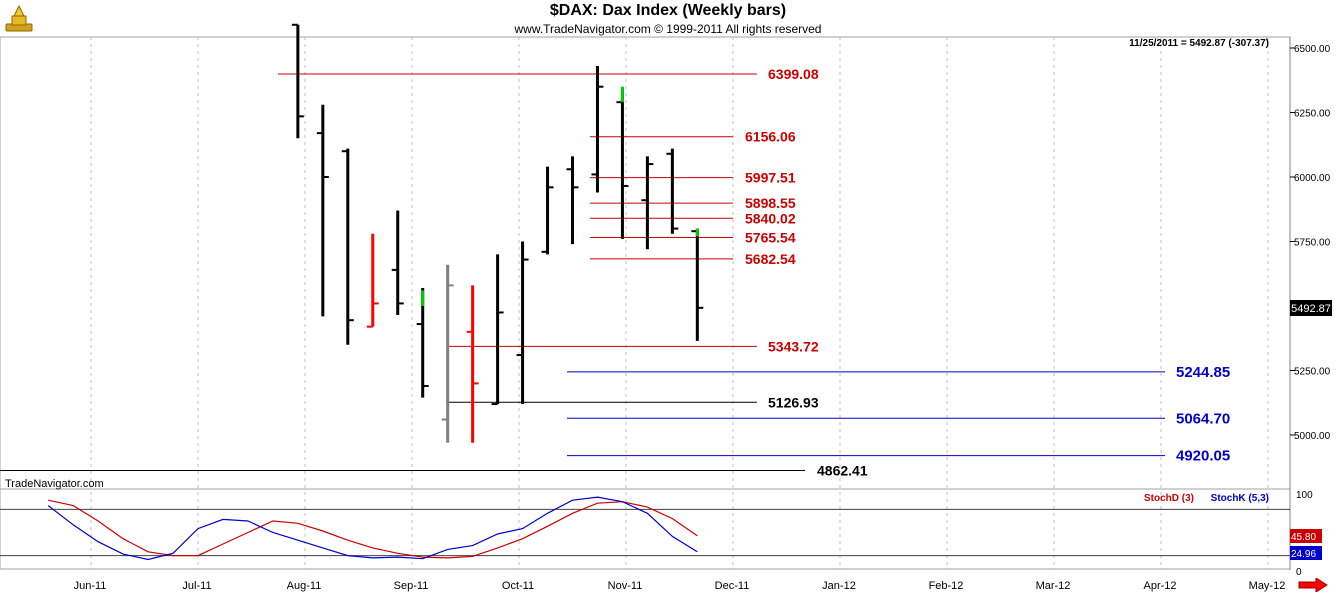  I want to click on stochk-value: 24.96, so click(1303, 554).